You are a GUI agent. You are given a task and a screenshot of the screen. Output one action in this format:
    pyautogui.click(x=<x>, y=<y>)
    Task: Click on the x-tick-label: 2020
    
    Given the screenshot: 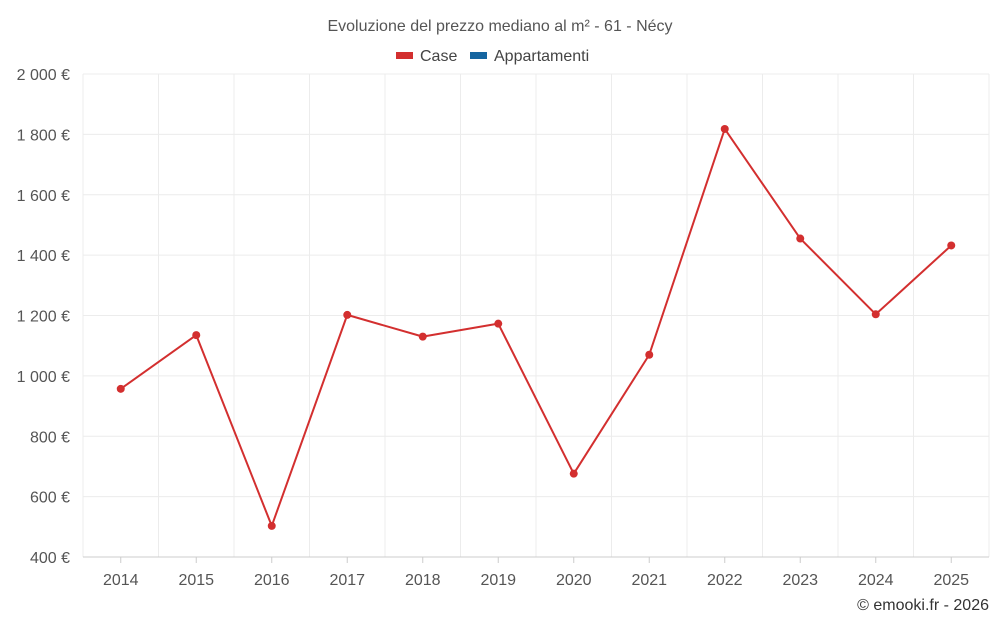 What is the action you would take?
    pyautogui.click(x=574, y=580)
    